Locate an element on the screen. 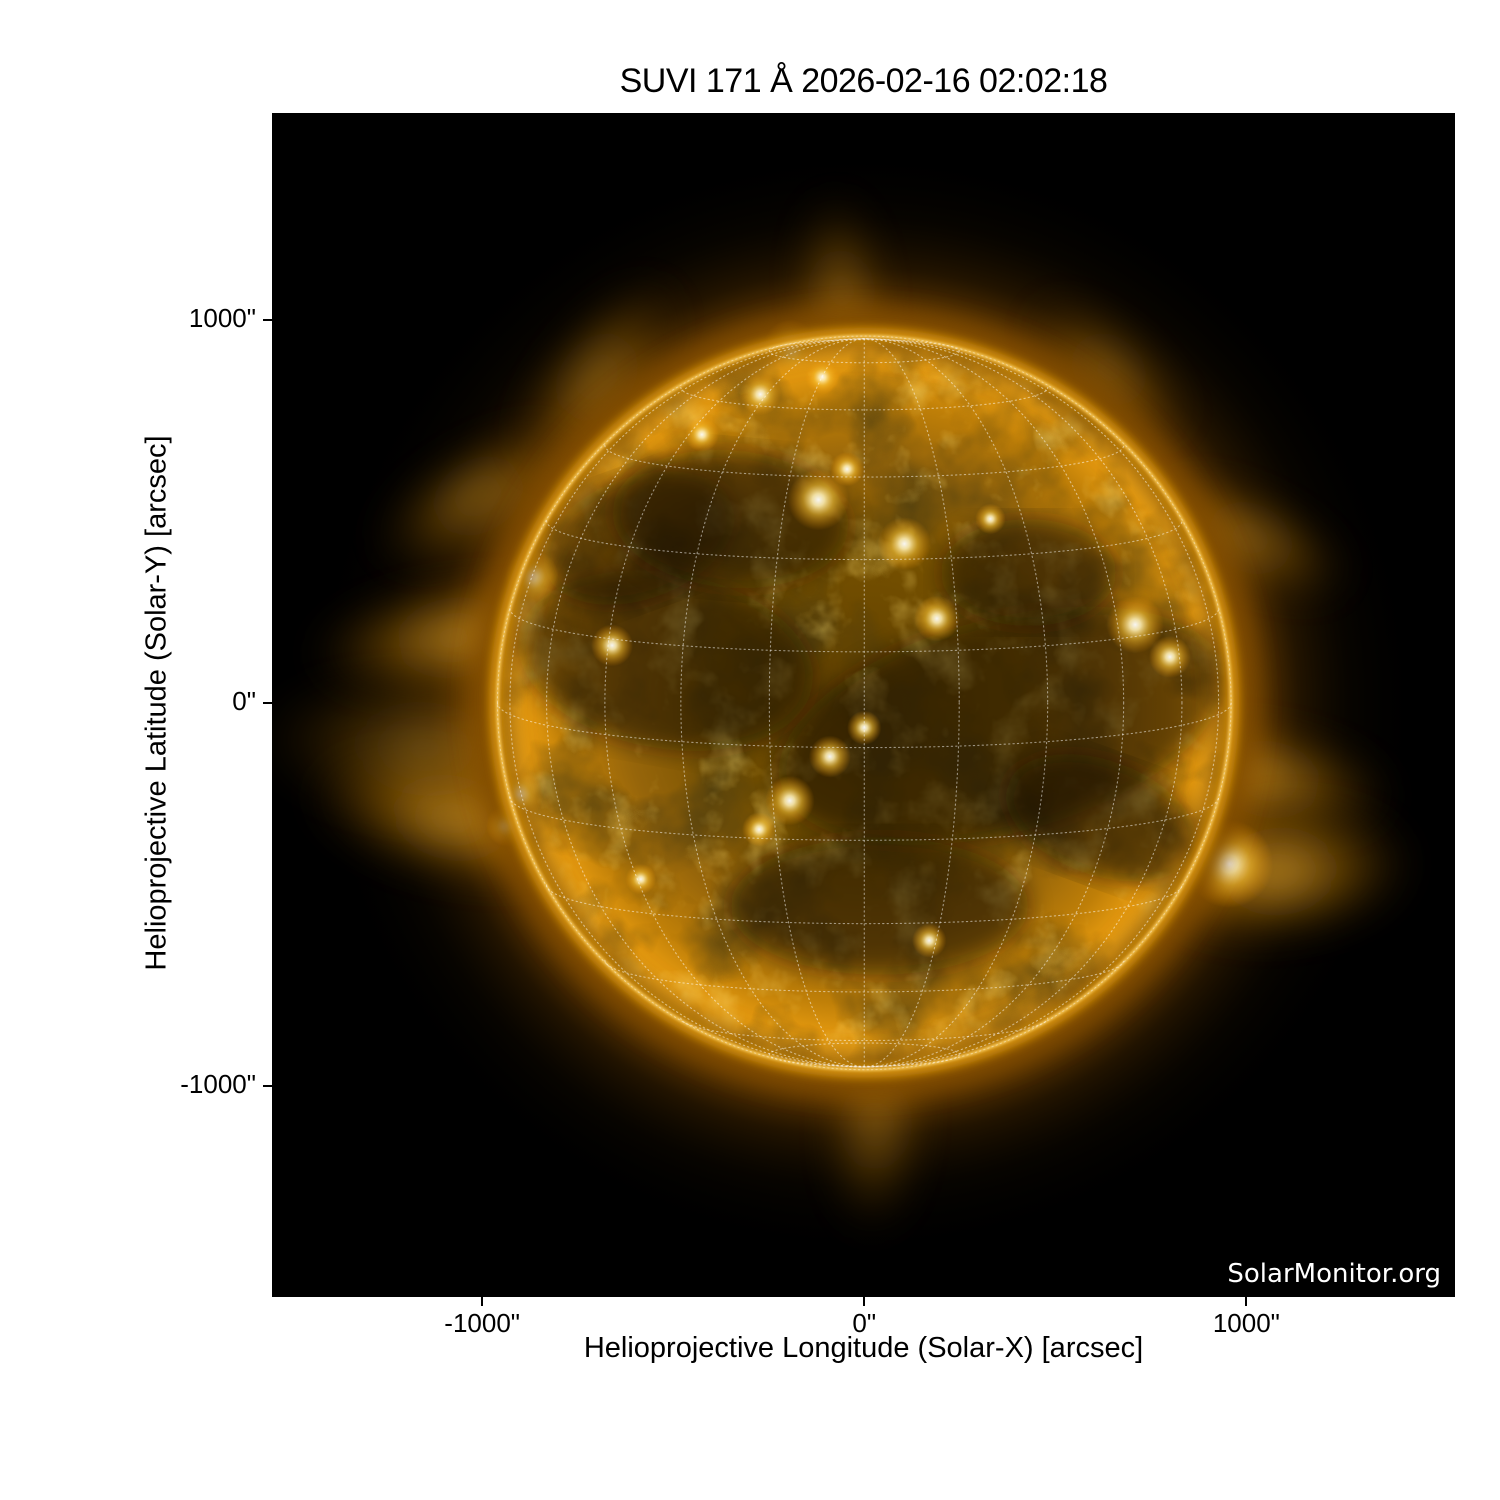  chart-title: SUVI 171 Å 2026-02-16 02:02:18 is located at coordinates (863, 81).